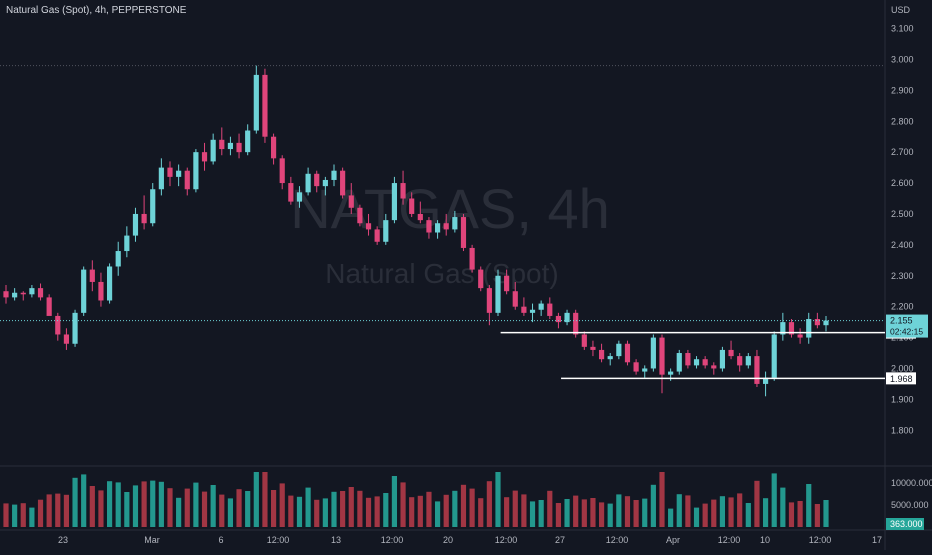 This screenshot has width=932, height=555. I want to click on symbol-title: Natural Gas (Spot), 4h, PEPPERSTONE, so click(96, 10).